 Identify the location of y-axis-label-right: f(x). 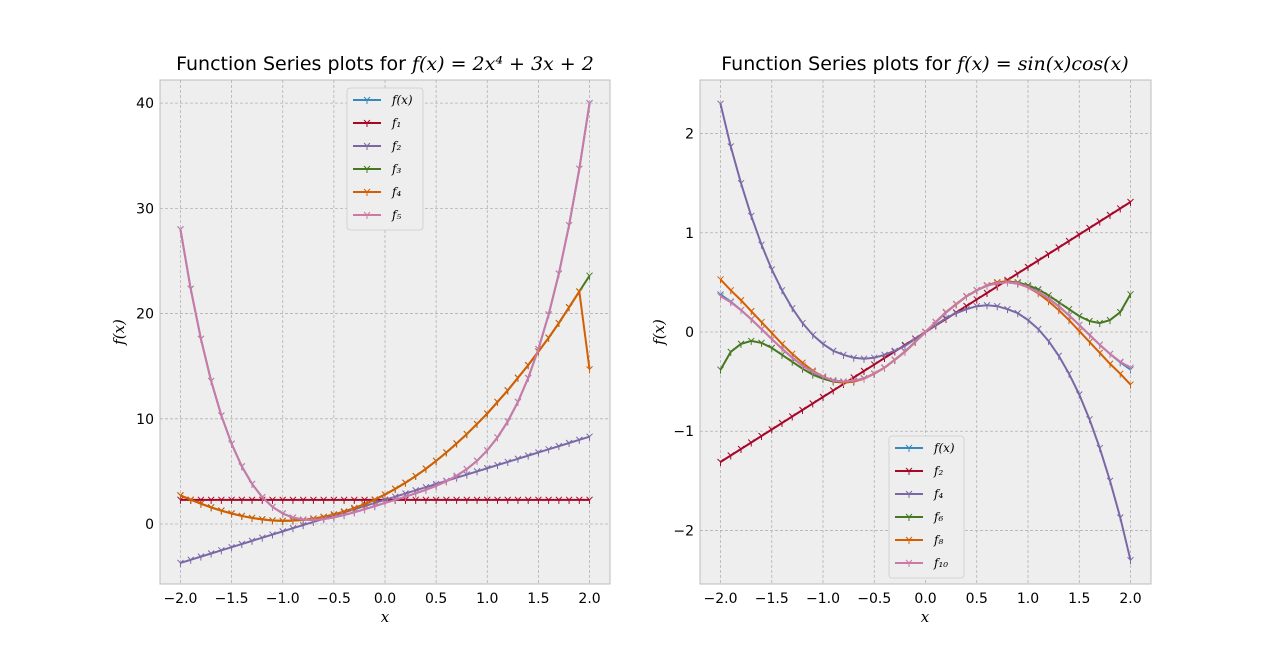
(659, 332).